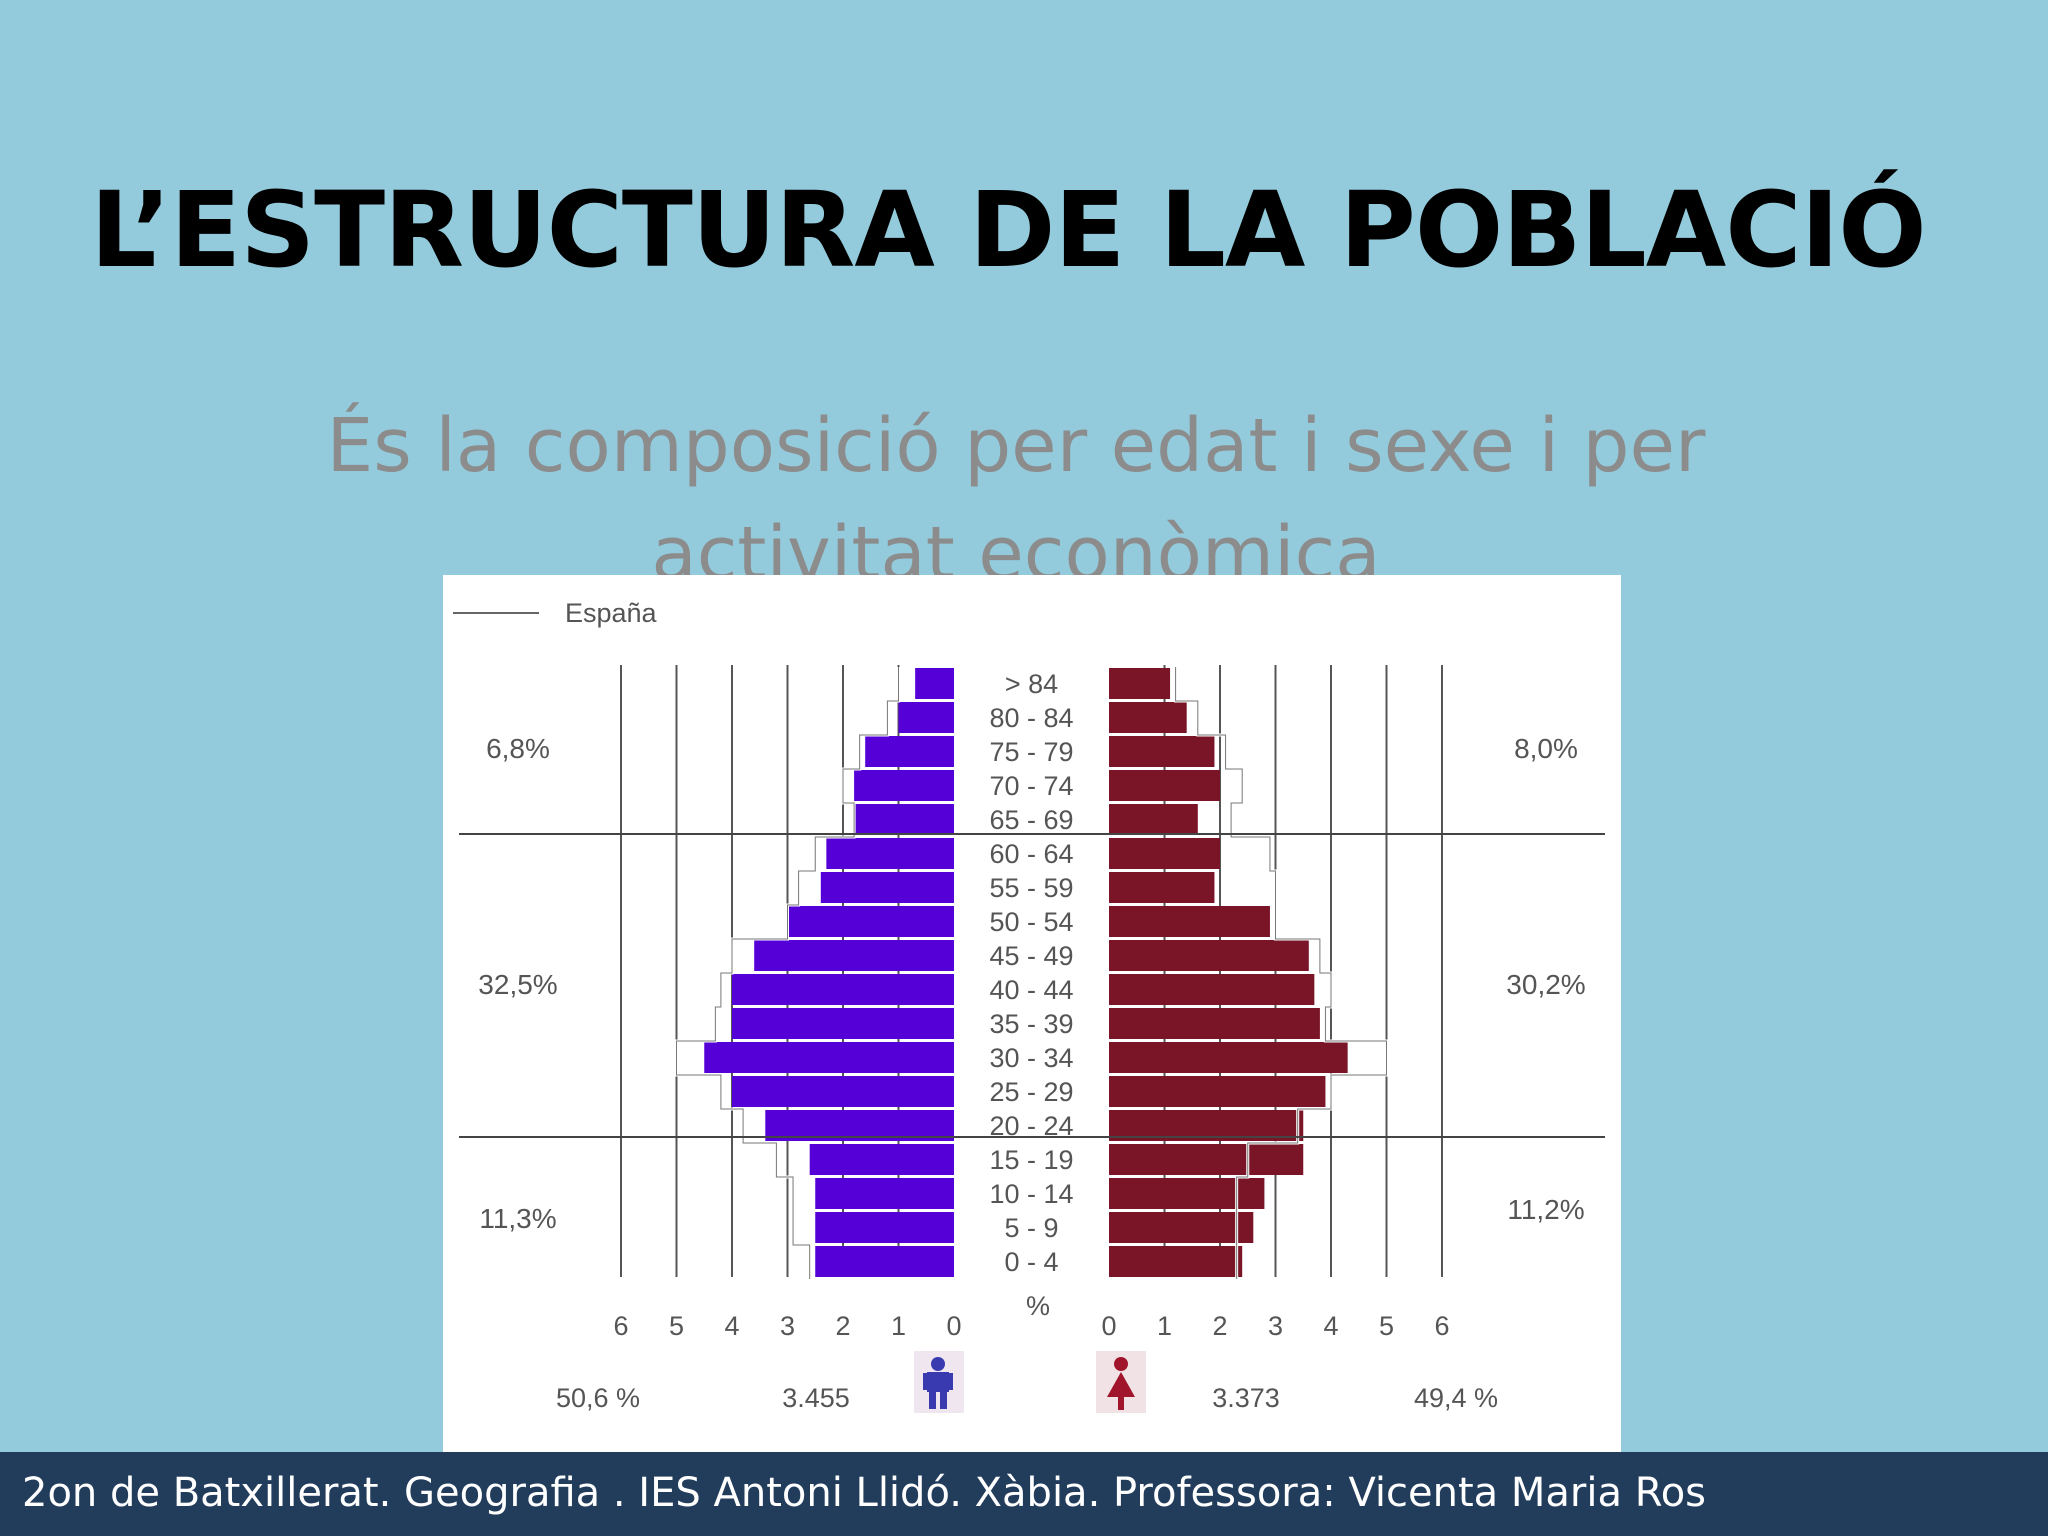 The height and width of the screenshot is (1536, 2048). Describe the element at coordinates (1031, 1228) in the screenshot. I see `age-label-16: 5 - 9` at that location.